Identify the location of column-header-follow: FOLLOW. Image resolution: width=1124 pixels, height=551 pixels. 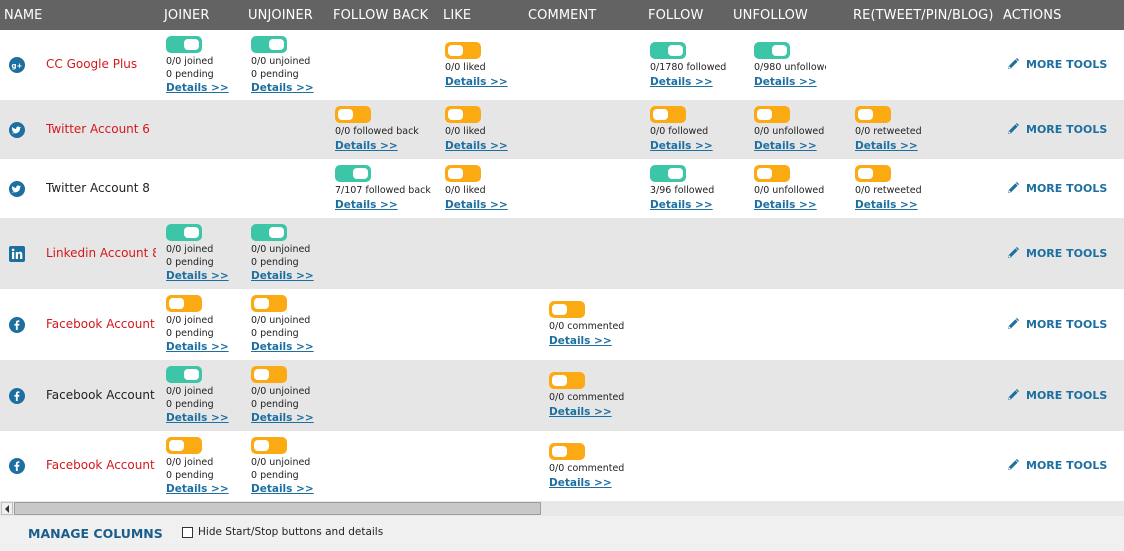
(676, 15).